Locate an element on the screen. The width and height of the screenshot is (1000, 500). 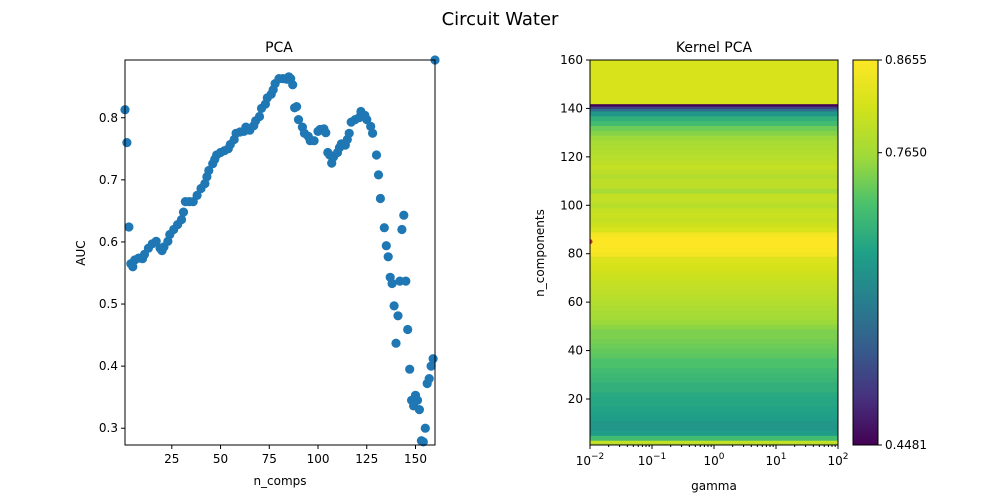
pca-x-tick-label: 100 is located at coordinates (318, 459).